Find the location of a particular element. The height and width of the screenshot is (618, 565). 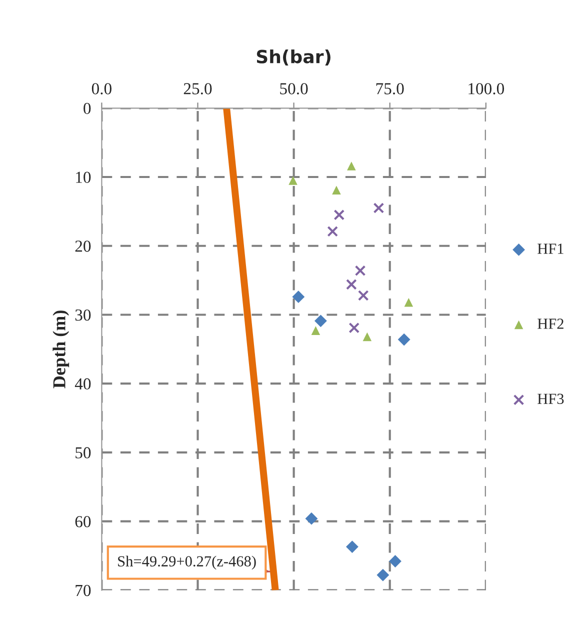

y-tick-label: 0 is located at coordinates (87, 108).